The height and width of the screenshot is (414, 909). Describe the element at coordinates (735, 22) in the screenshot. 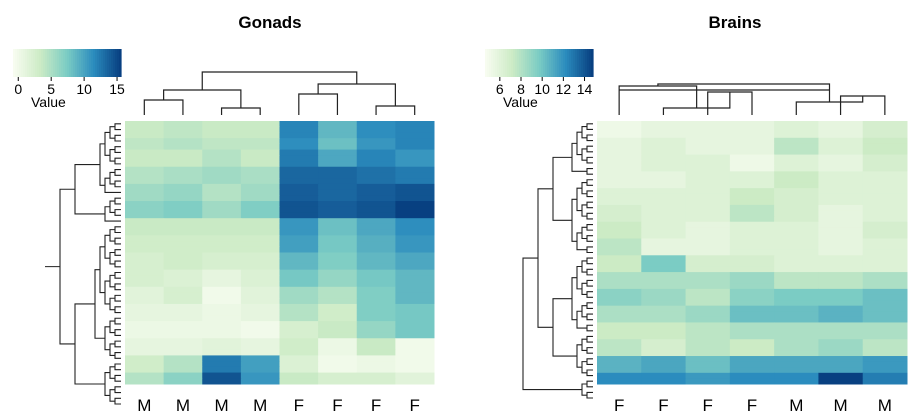

I see `heatmap-title: Brains` at that location.